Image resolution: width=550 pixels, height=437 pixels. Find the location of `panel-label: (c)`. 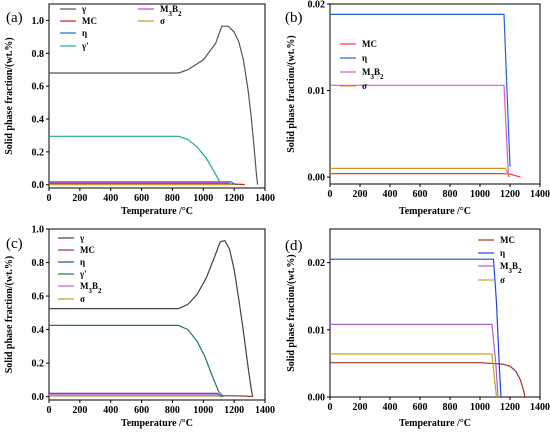

panel-label: (c) is located at coordinates (14, 244).